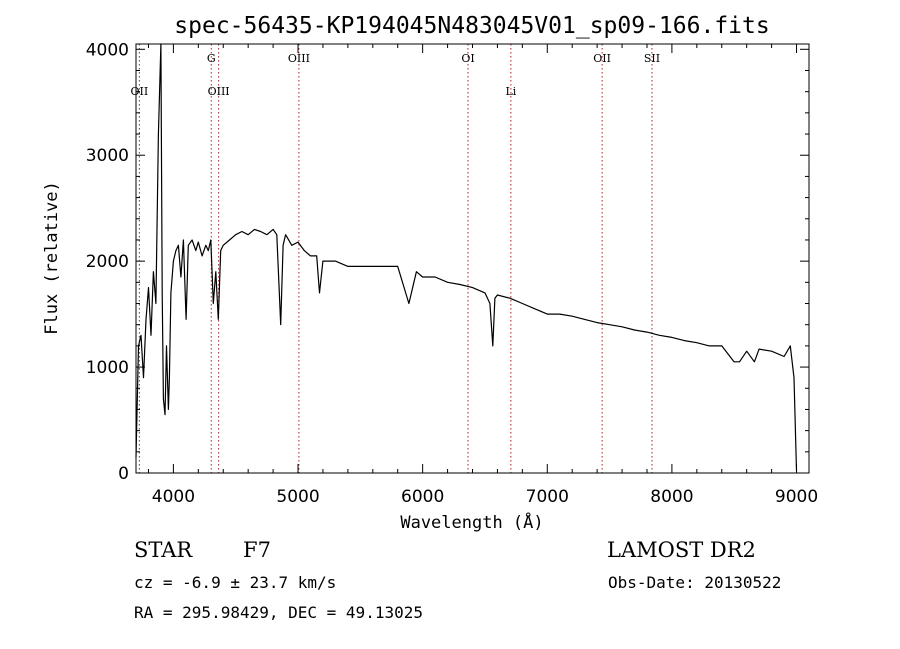 This screenshot has width=900, height=649. Describe the element at coordinates (278, 612) in the screenshot. I see `coordinates-text: RA = 295.98429, DEC = 49.13025` at that location.